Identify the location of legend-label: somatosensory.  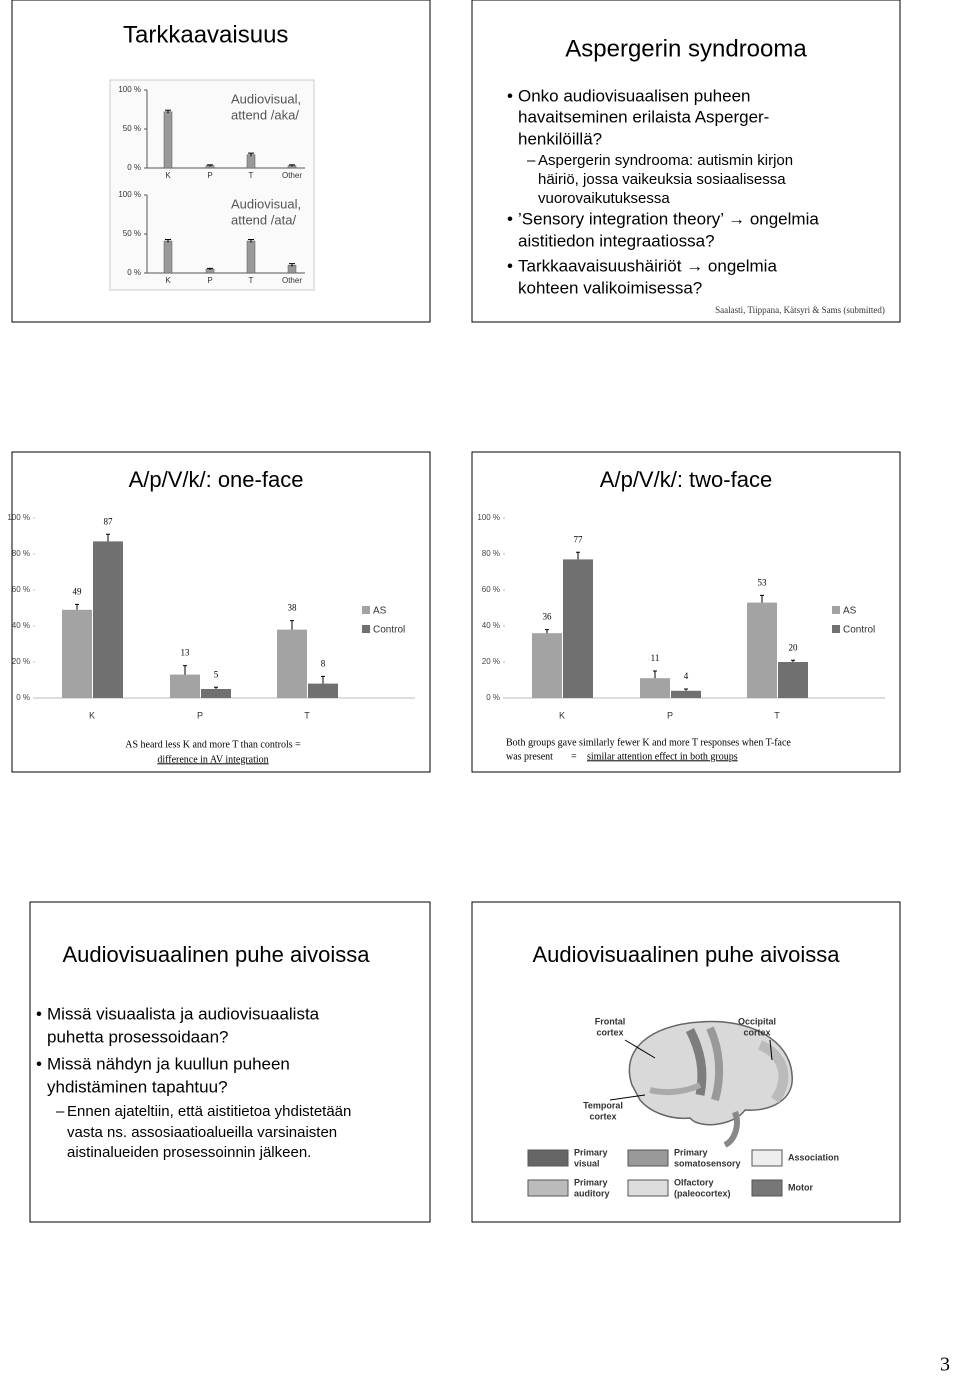
(707, 1163).